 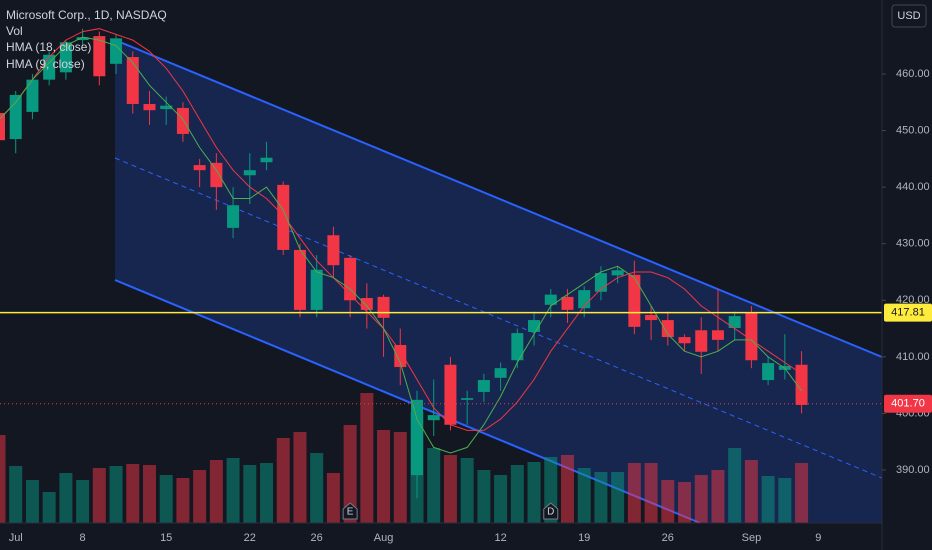 What do you see at coordinates (83, 538) in the screenshot?
I see `x-tick-label: 8` at bounding box center [83, 538].